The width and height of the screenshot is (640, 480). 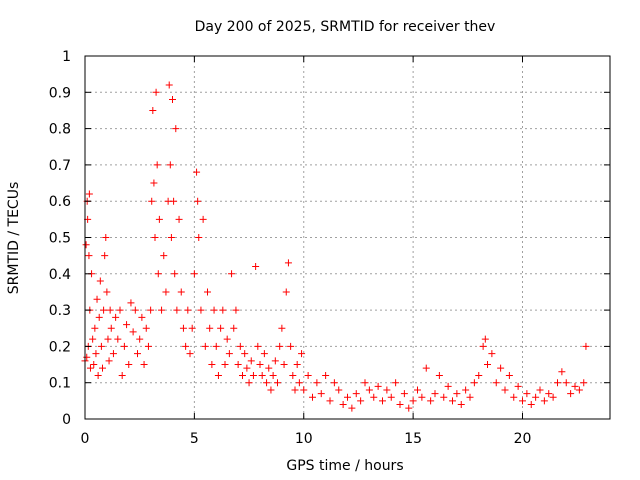 I want to click on y-tick-label: 0.3, so click(x=60, y=311).